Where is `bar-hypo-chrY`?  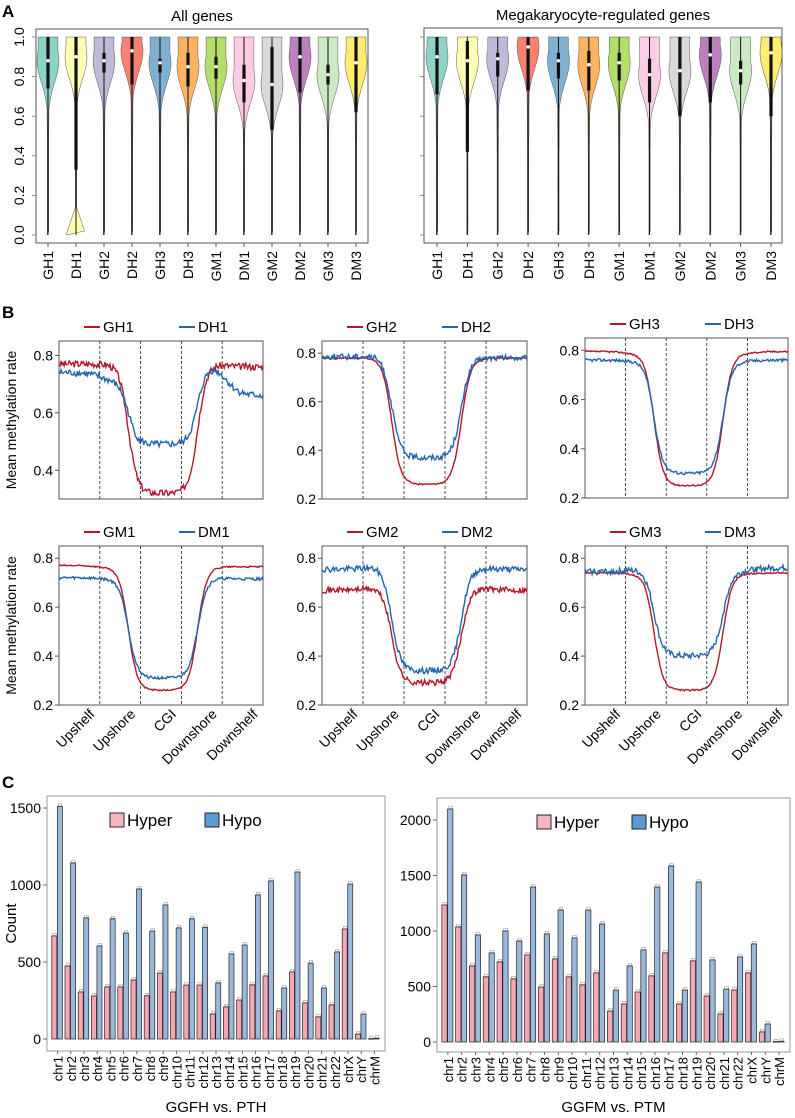 bar-hypo-chrY is located at coordinates (767, 1033).